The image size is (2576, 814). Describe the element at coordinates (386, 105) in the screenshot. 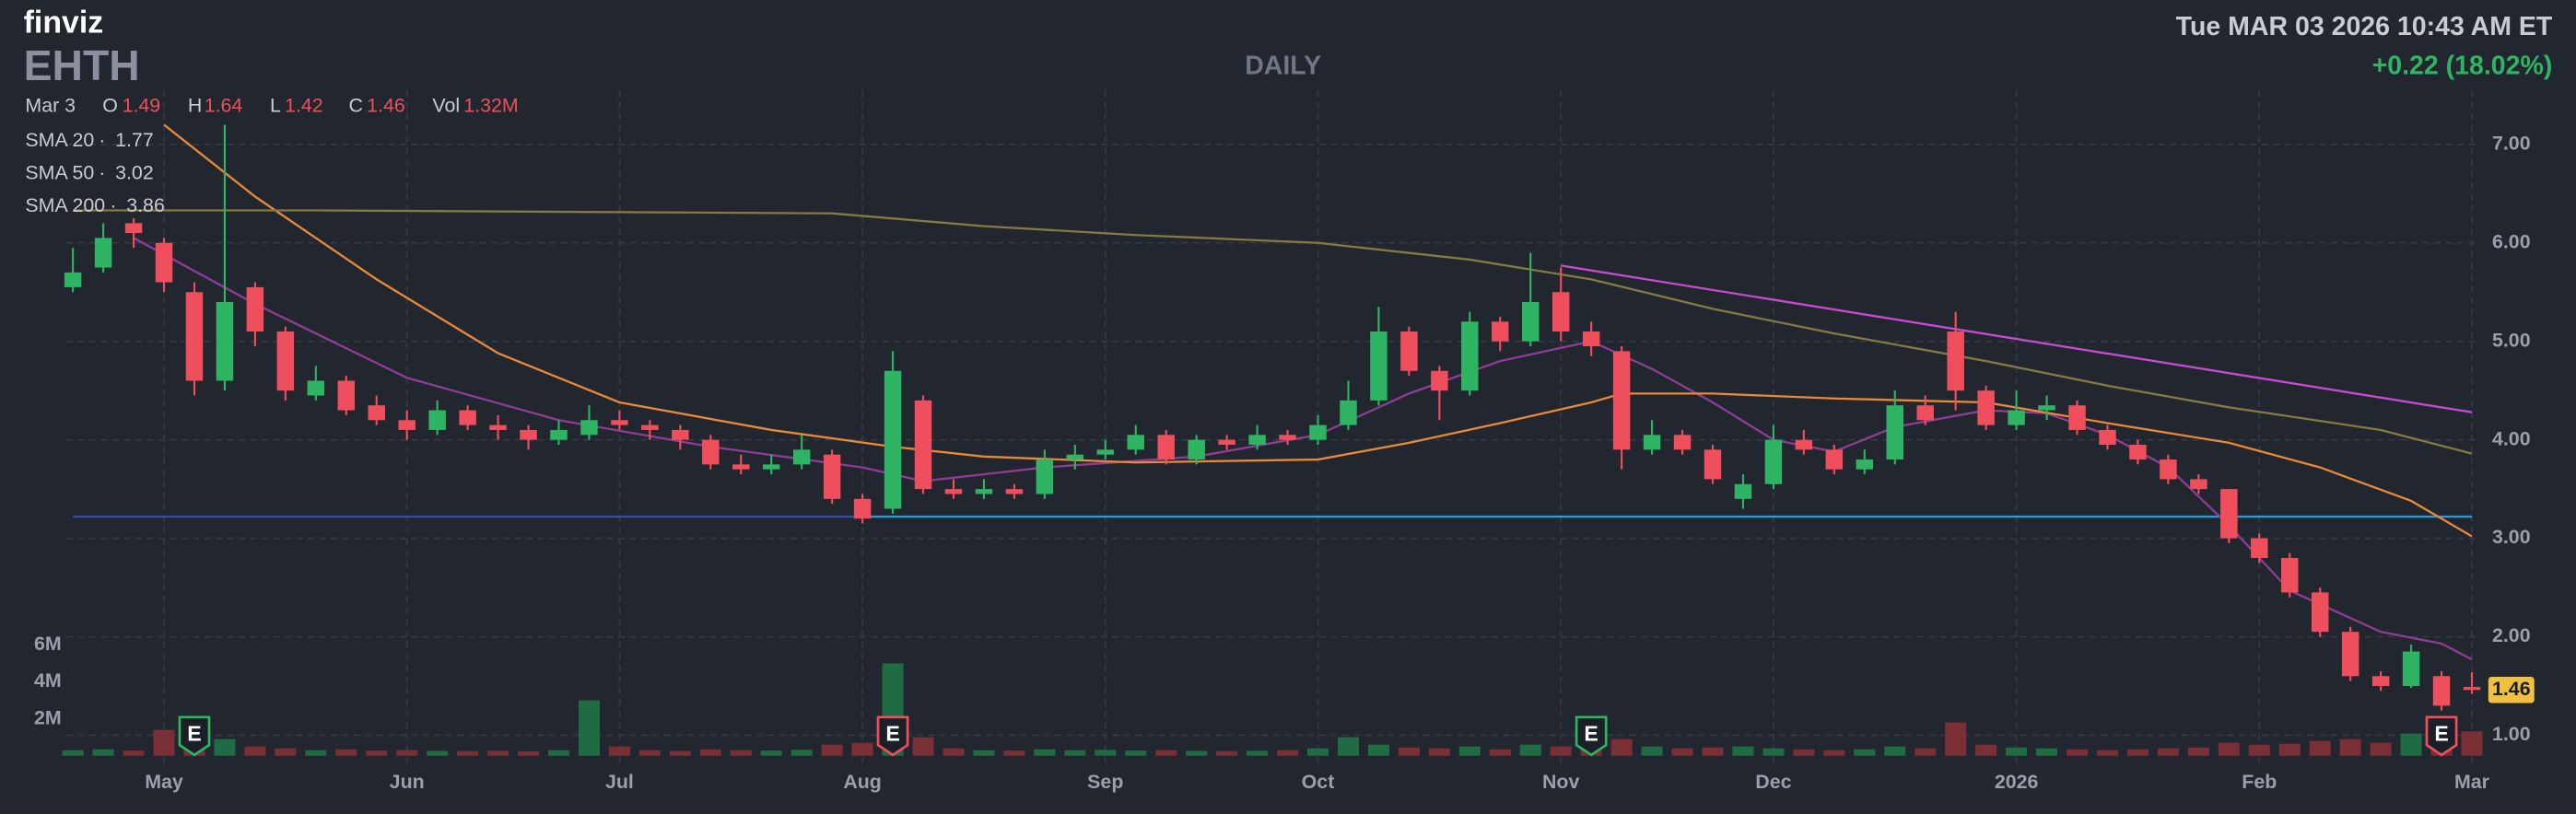

I see `legend-close: 1.46` at that location.